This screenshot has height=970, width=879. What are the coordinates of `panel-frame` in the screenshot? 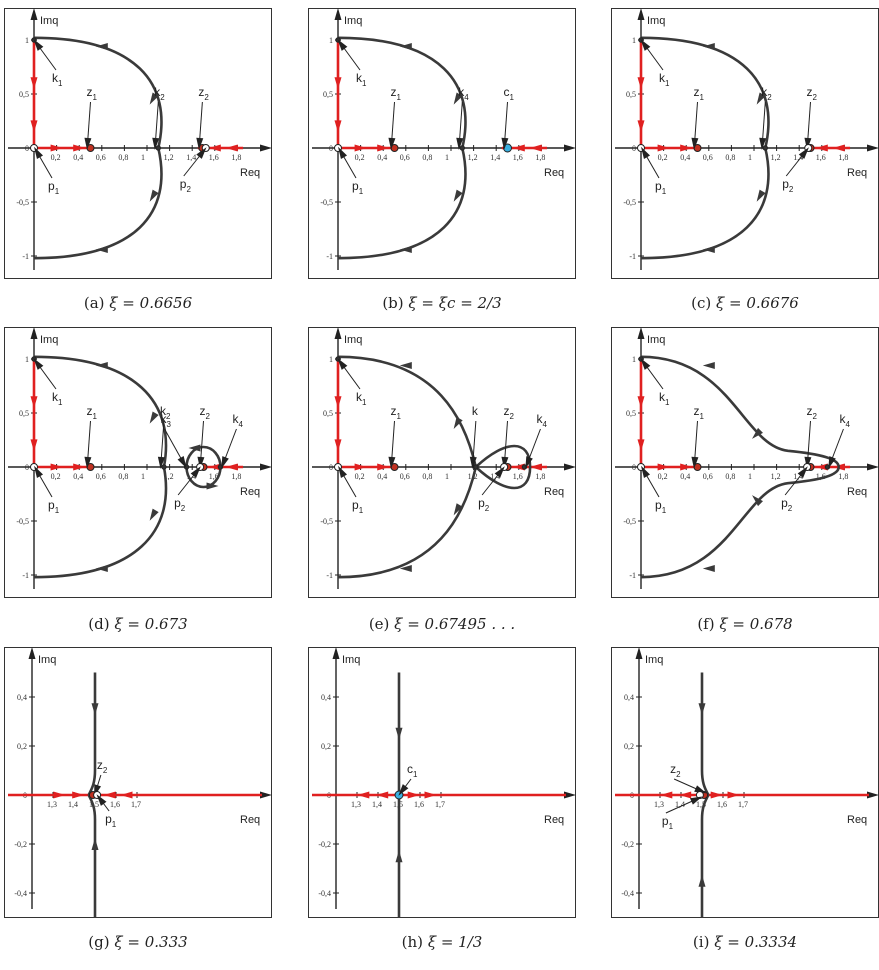 It's located at (442, 143).